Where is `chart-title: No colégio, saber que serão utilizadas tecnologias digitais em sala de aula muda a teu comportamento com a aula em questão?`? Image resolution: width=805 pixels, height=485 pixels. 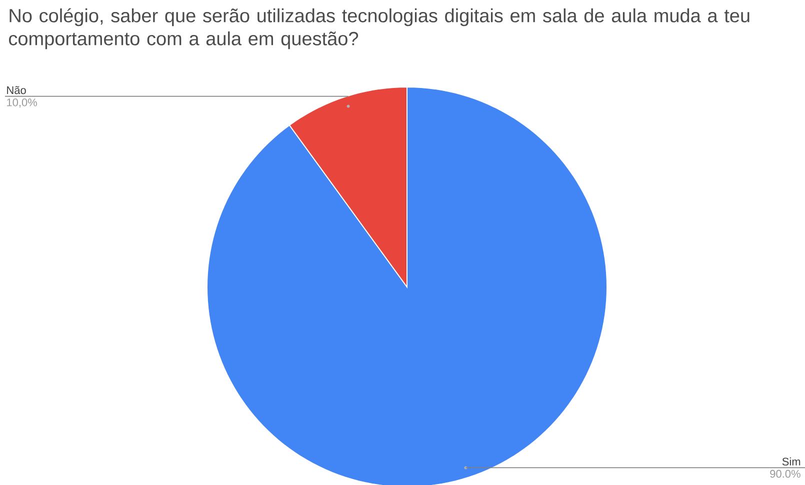
chart-title: No colégio, saber que serão utilizadas tecnologias digitais em sala de aula muda a teu comportamento com a aula em questão? is located at coordinates (379, 29).